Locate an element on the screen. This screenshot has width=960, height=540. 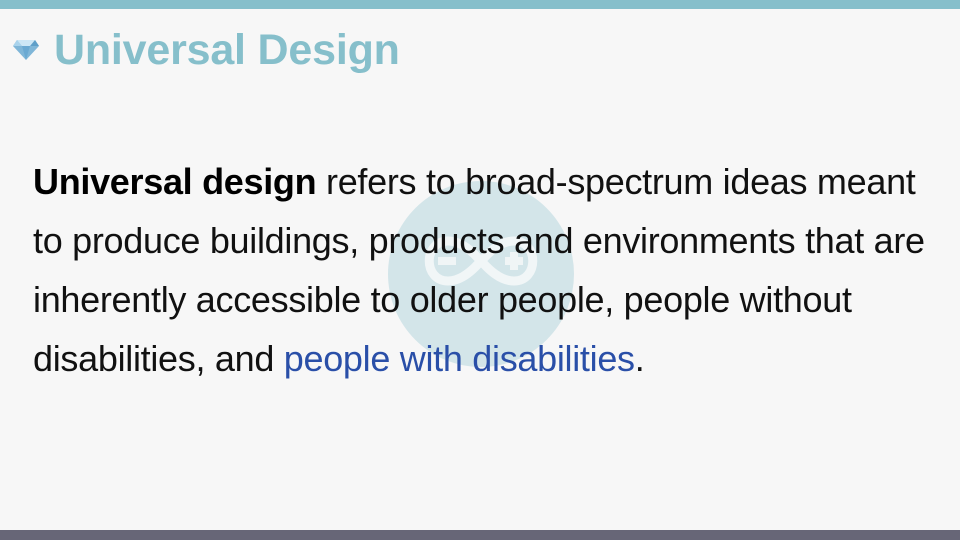
defined-term: Universal design is located at coordinates (175, 181).